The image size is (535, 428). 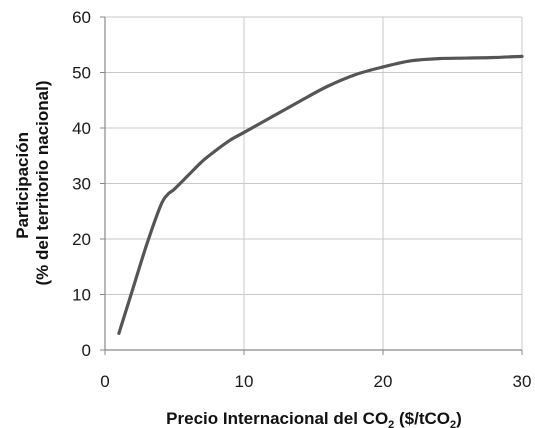 I want to click on y-tick-label: 10, so click(x=81, y=295).